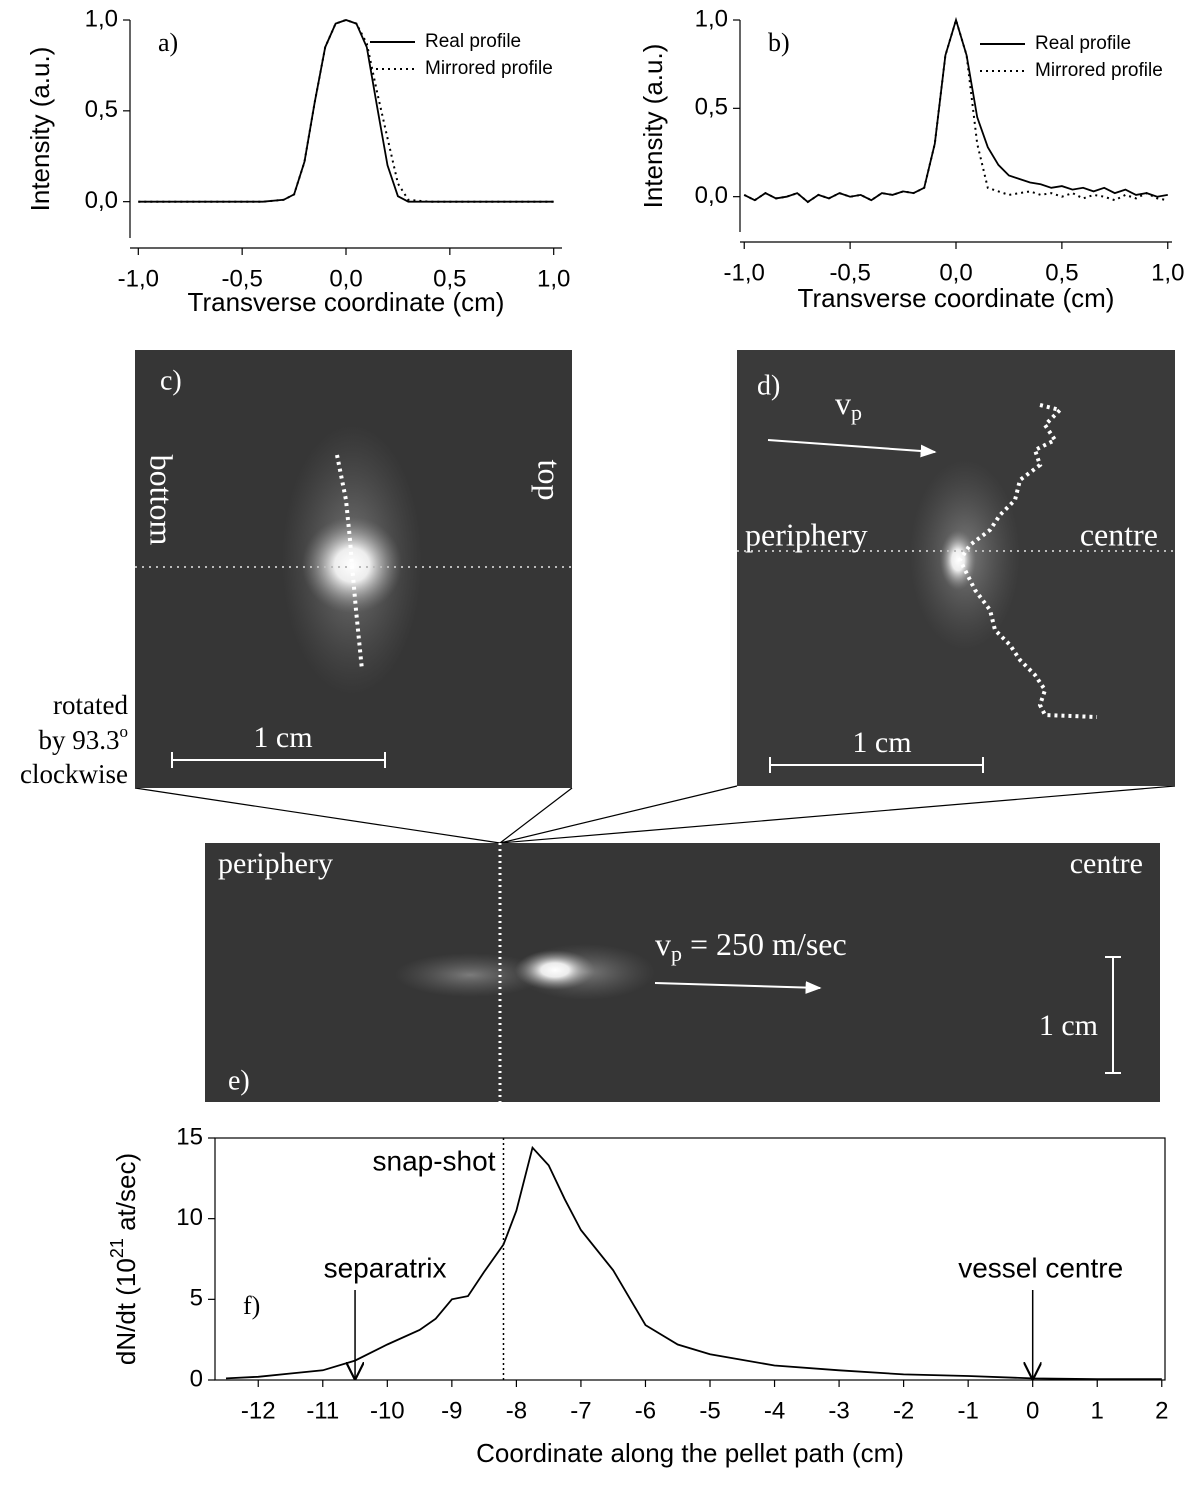  Describe the element at coordinates (774, 1410) in the screenshot. I see `x-tick-label: -4` at that location.